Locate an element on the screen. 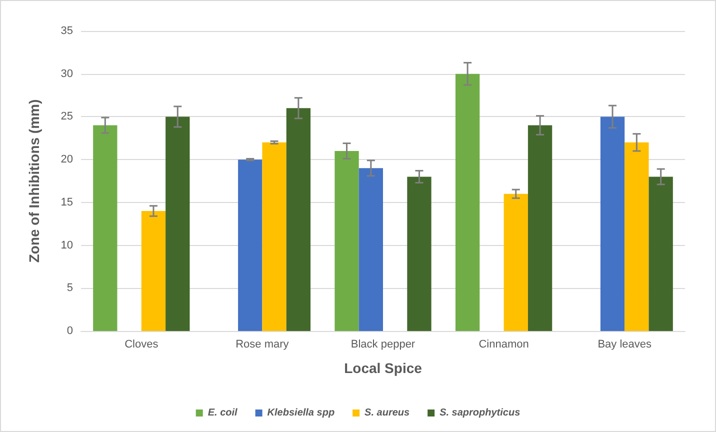 This screenshot has height=432, width=716. y-tick-label: 35 is located at coordinates (66, 31).